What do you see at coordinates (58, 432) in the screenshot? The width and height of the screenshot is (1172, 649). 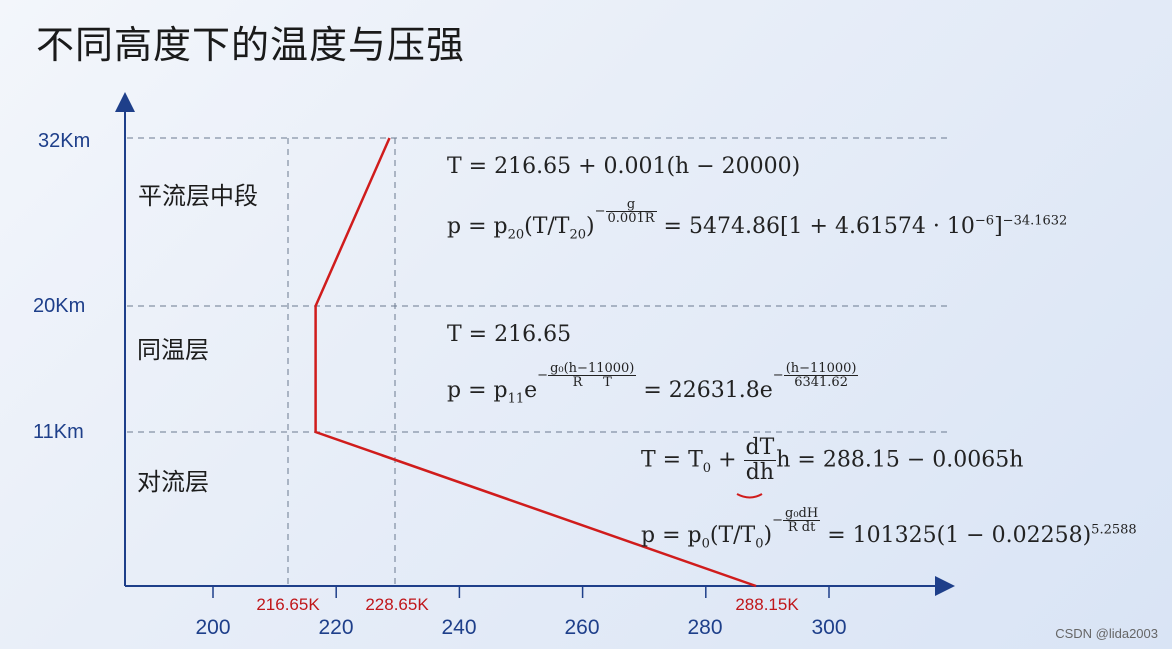 I see `y-label-11km: 11Km` at bounding box center [58, 432].